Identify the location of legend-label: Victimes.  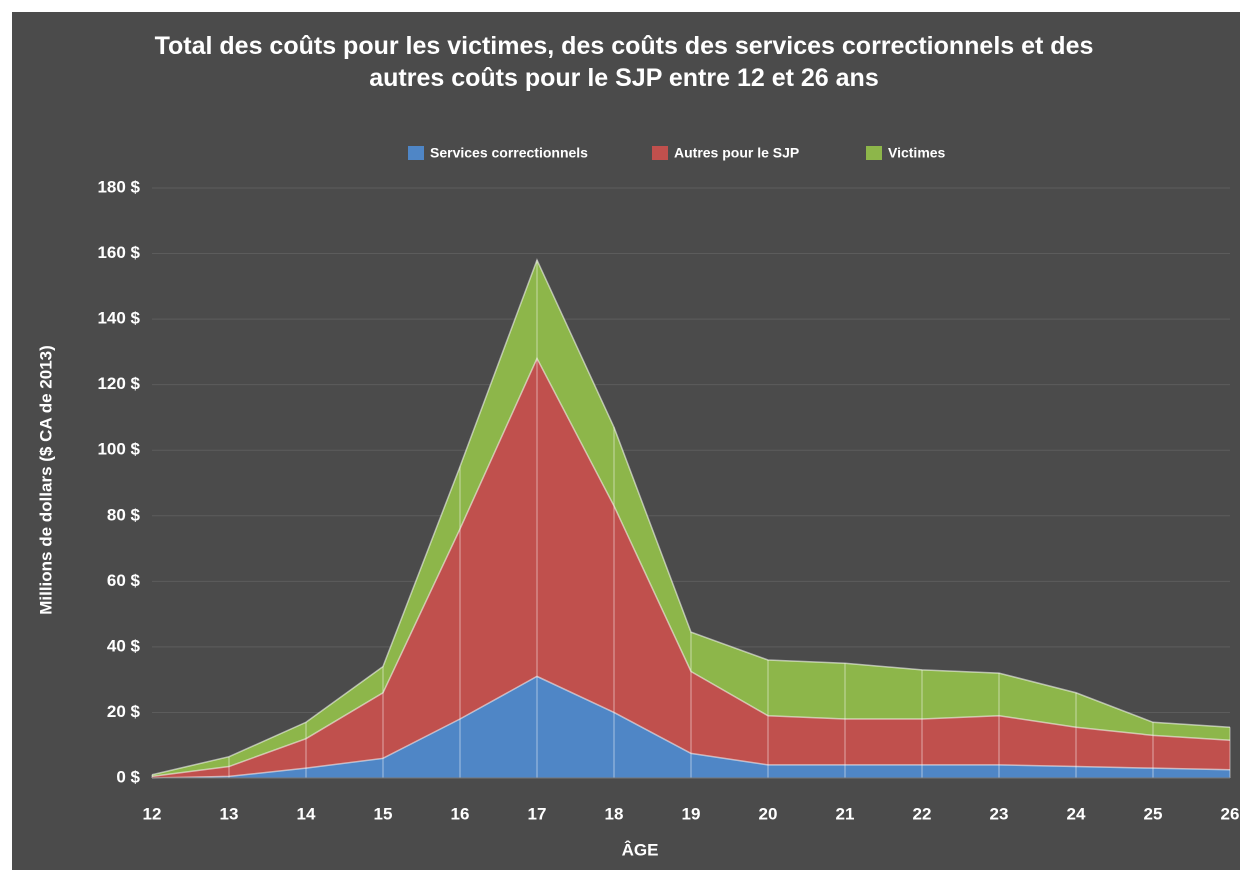
(917, 153).